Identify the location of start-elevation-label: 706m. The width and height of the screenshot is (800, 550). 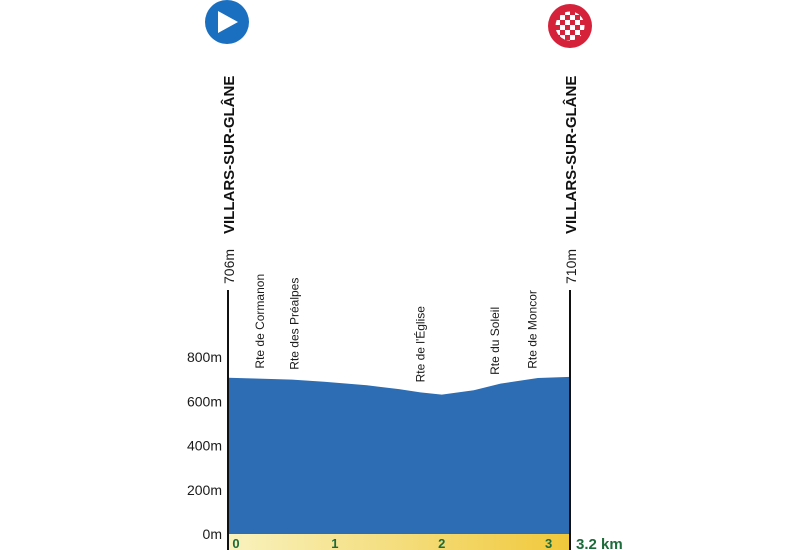
(229, 266).